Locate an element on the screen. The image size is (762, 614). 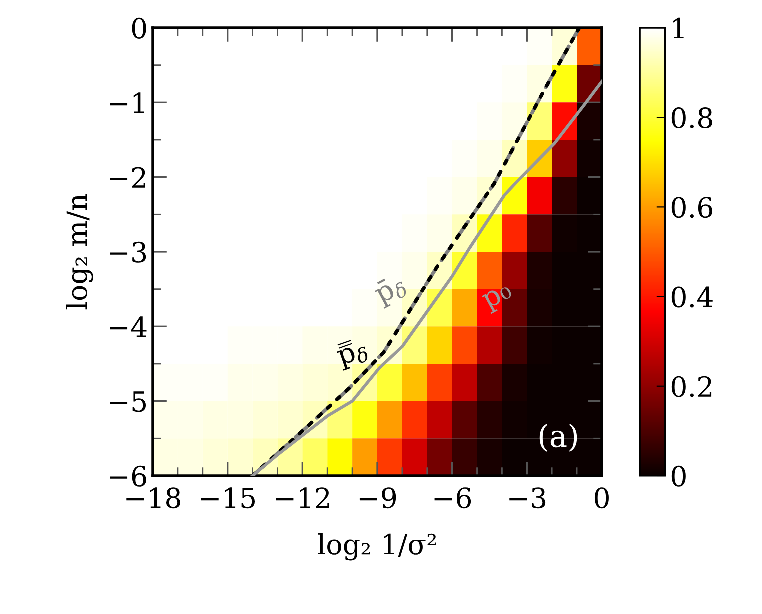
color-bar-label: 0.8 is located at coordinates (692, 118).